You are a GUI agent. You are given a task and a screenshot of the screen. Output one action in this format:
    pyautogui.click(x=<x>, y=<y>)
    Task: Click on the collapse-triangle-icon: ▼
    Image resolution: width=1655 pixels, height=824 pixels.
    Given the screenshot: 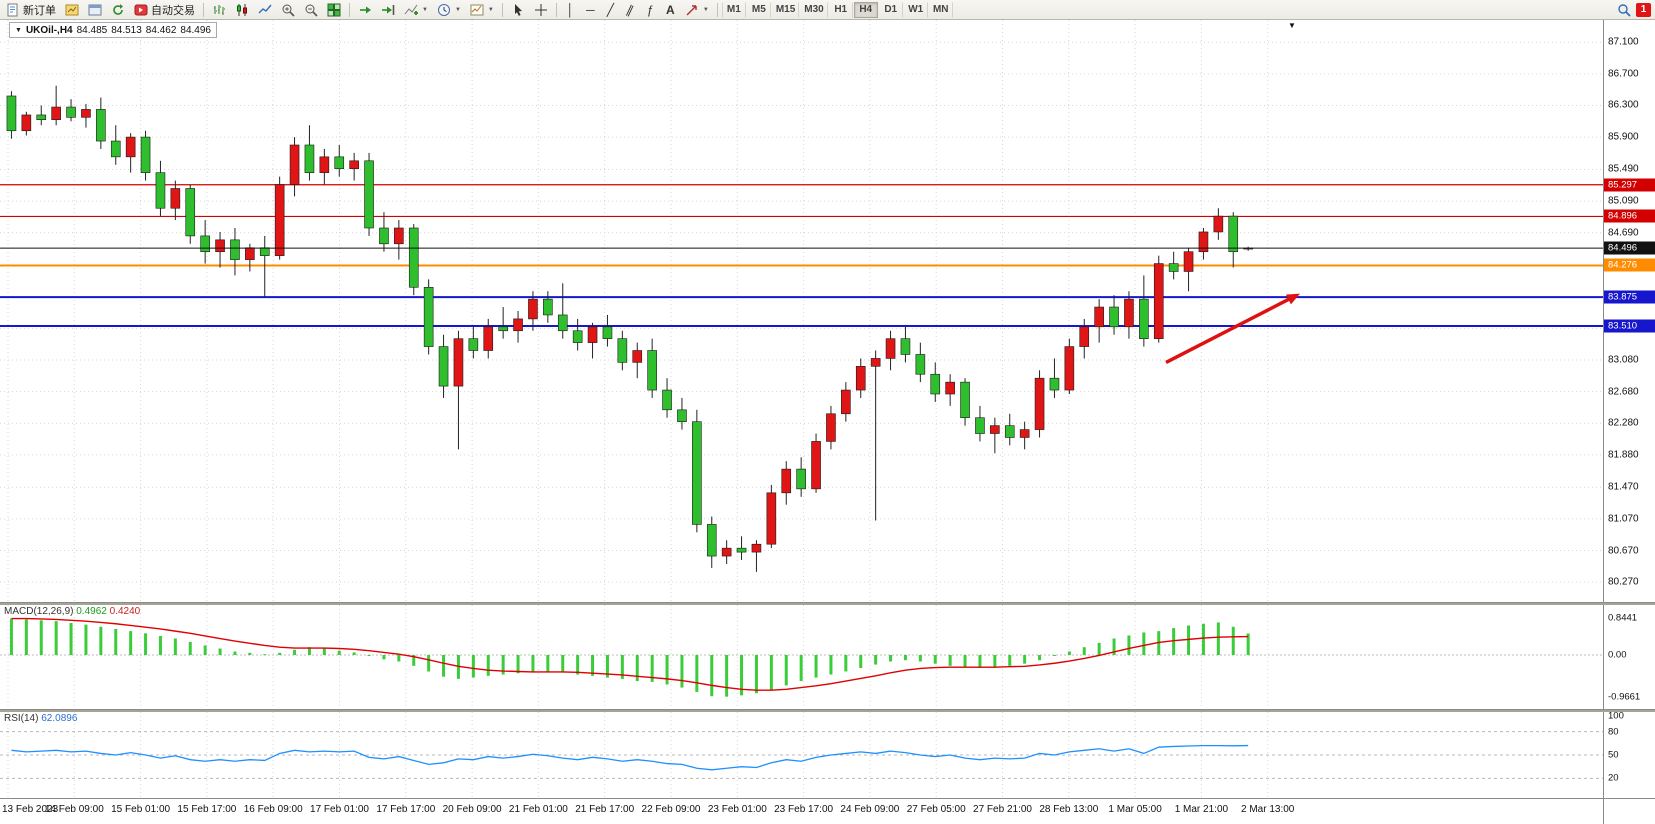 What is the action you would take?
    pyautogui.click(x=18, y=30)
    